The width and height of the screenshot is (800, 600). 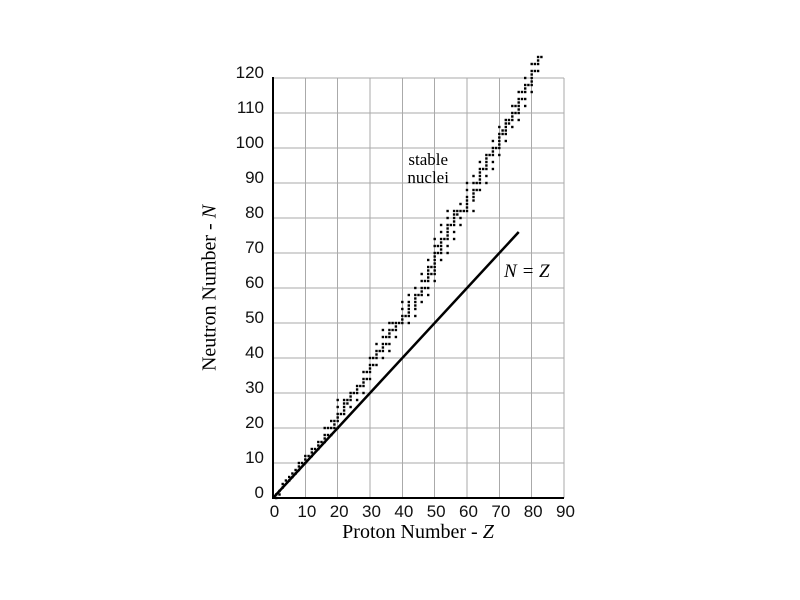 I want to click on x-tick-label: 30, so click(x=371, y=511).